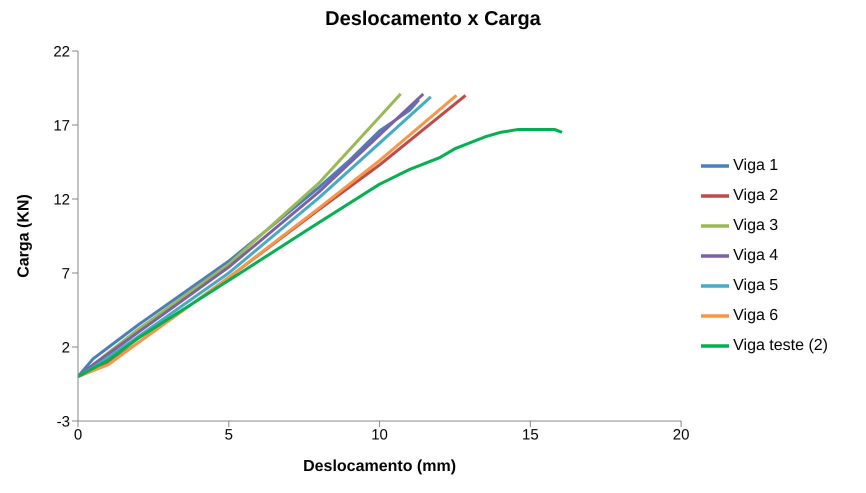 This screenshot has width=866, height=493. What do you see at coordinates (755, 315) in the screenshot?
I see `legend-label: Viga 6` at bounding box center [755, 315].